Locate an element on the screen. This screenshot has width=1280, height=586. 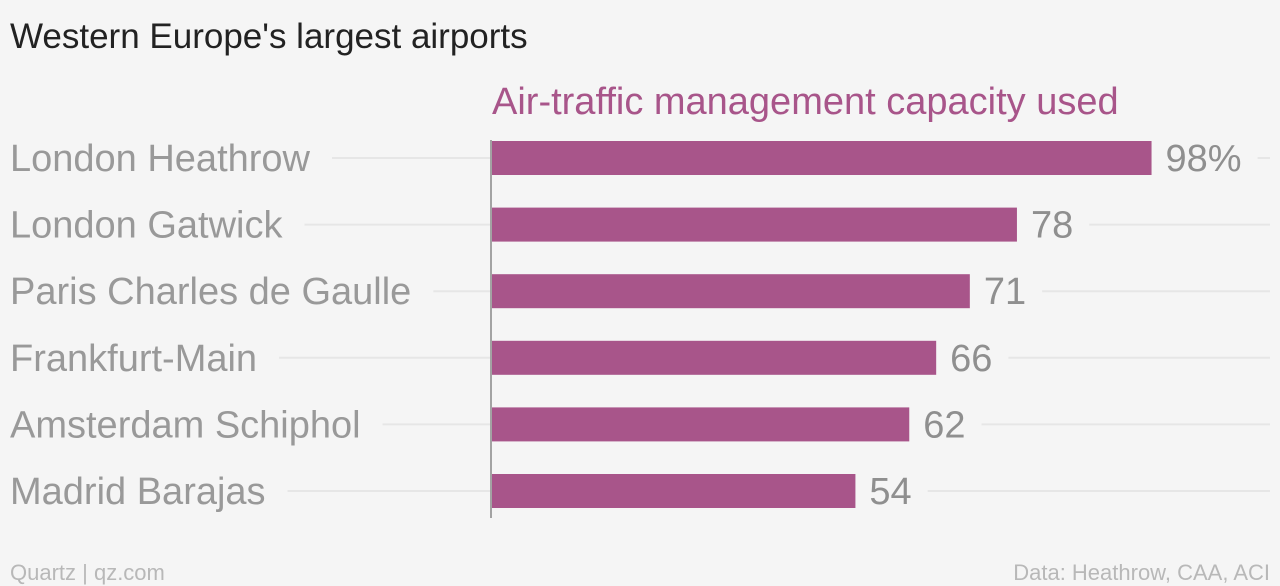
category-label: London Gatwick is located at coordinates (146, 226).